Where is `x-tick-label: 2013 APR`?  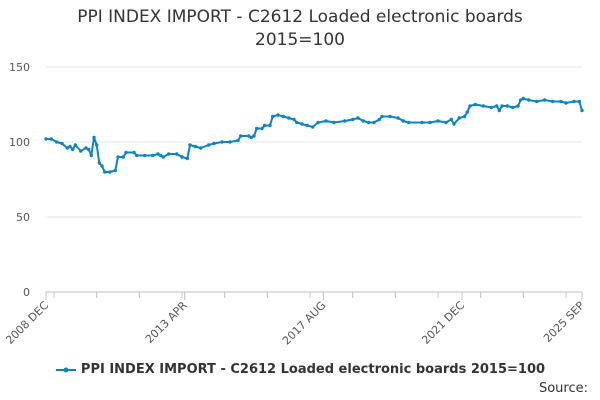
x-tick-label: 2013 APR is located at coordinates (166, 322).